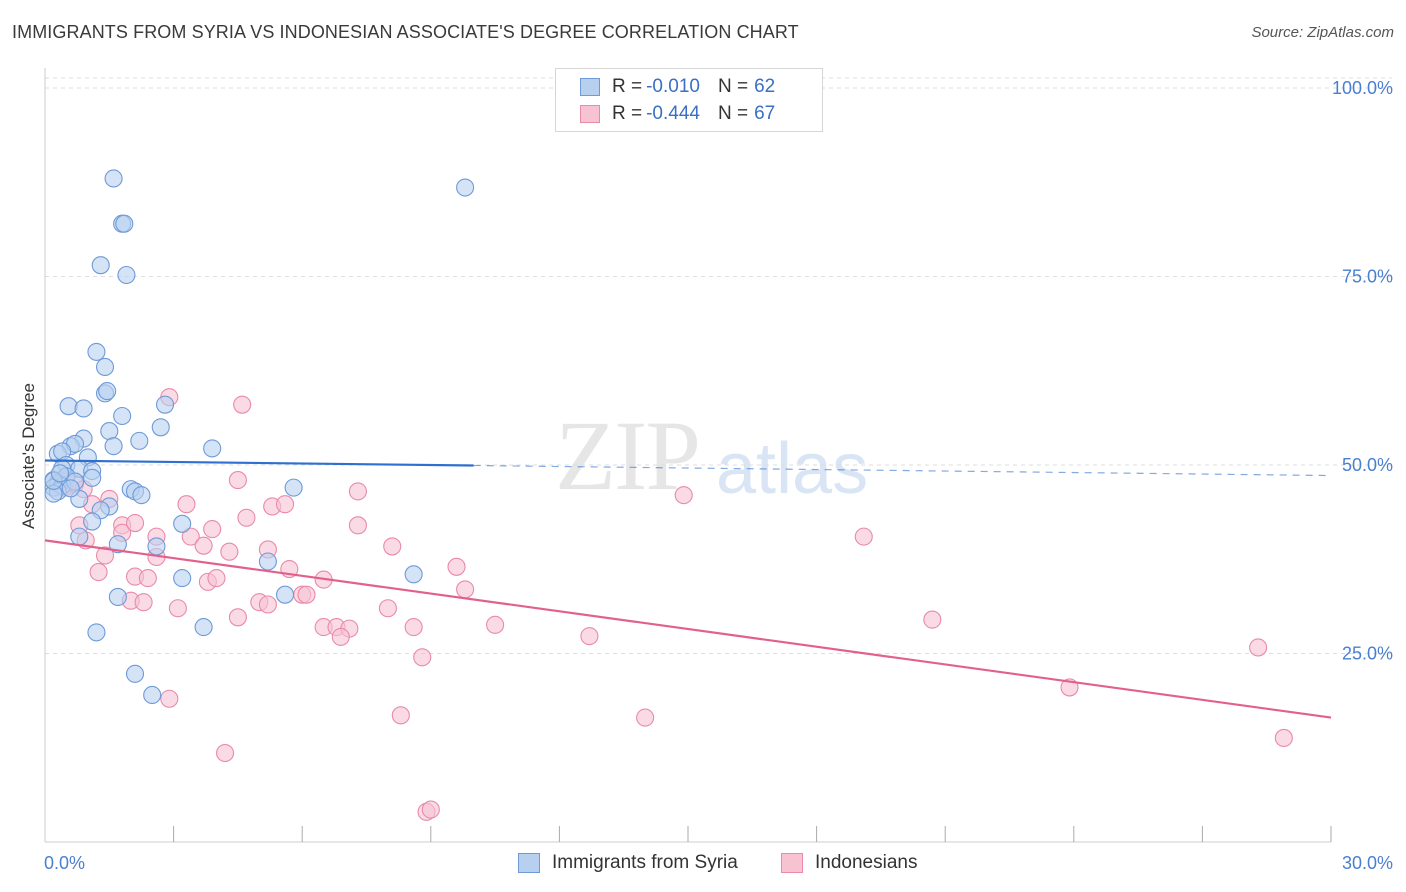  What do you see at coordinates (1367, 277) in the screenshot?
I see `y-tick-label: 75.0%` at bounding box center [1367, 277].